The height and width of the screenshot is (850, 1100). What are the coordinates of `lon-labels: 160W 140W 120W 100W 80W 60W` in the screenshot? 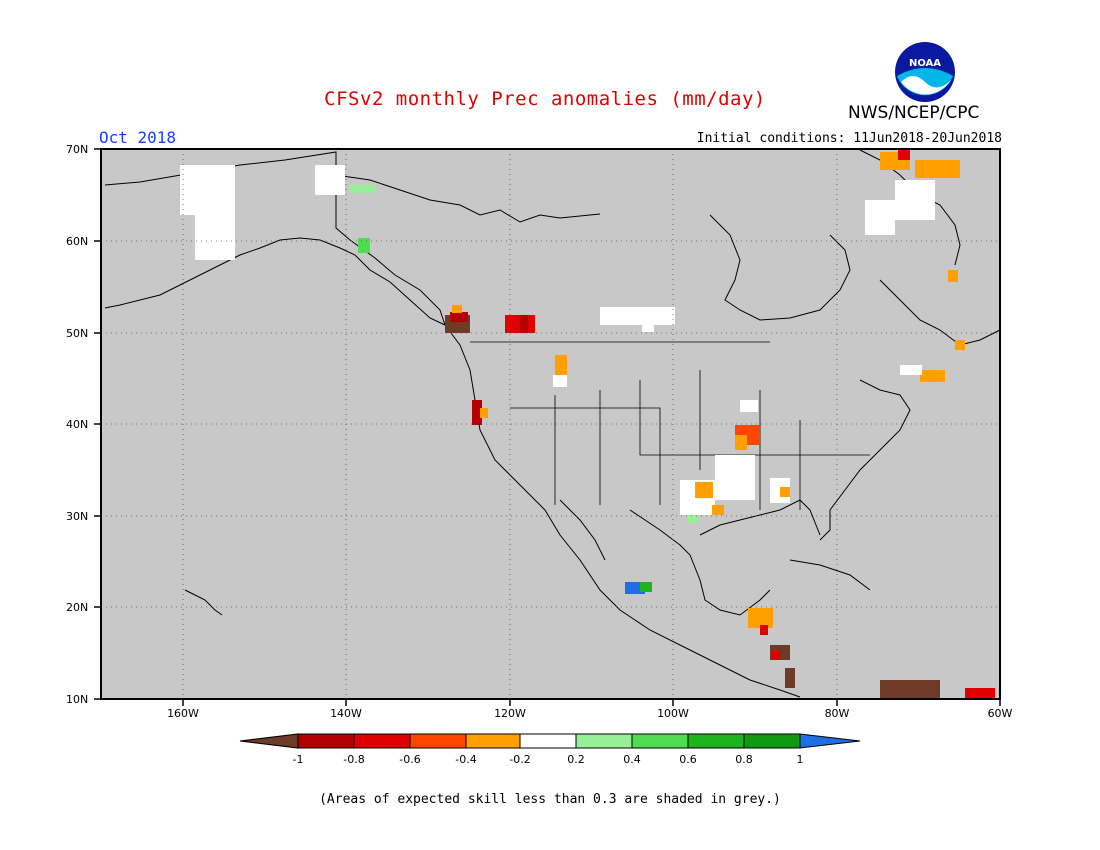 It's located at (589, 713).